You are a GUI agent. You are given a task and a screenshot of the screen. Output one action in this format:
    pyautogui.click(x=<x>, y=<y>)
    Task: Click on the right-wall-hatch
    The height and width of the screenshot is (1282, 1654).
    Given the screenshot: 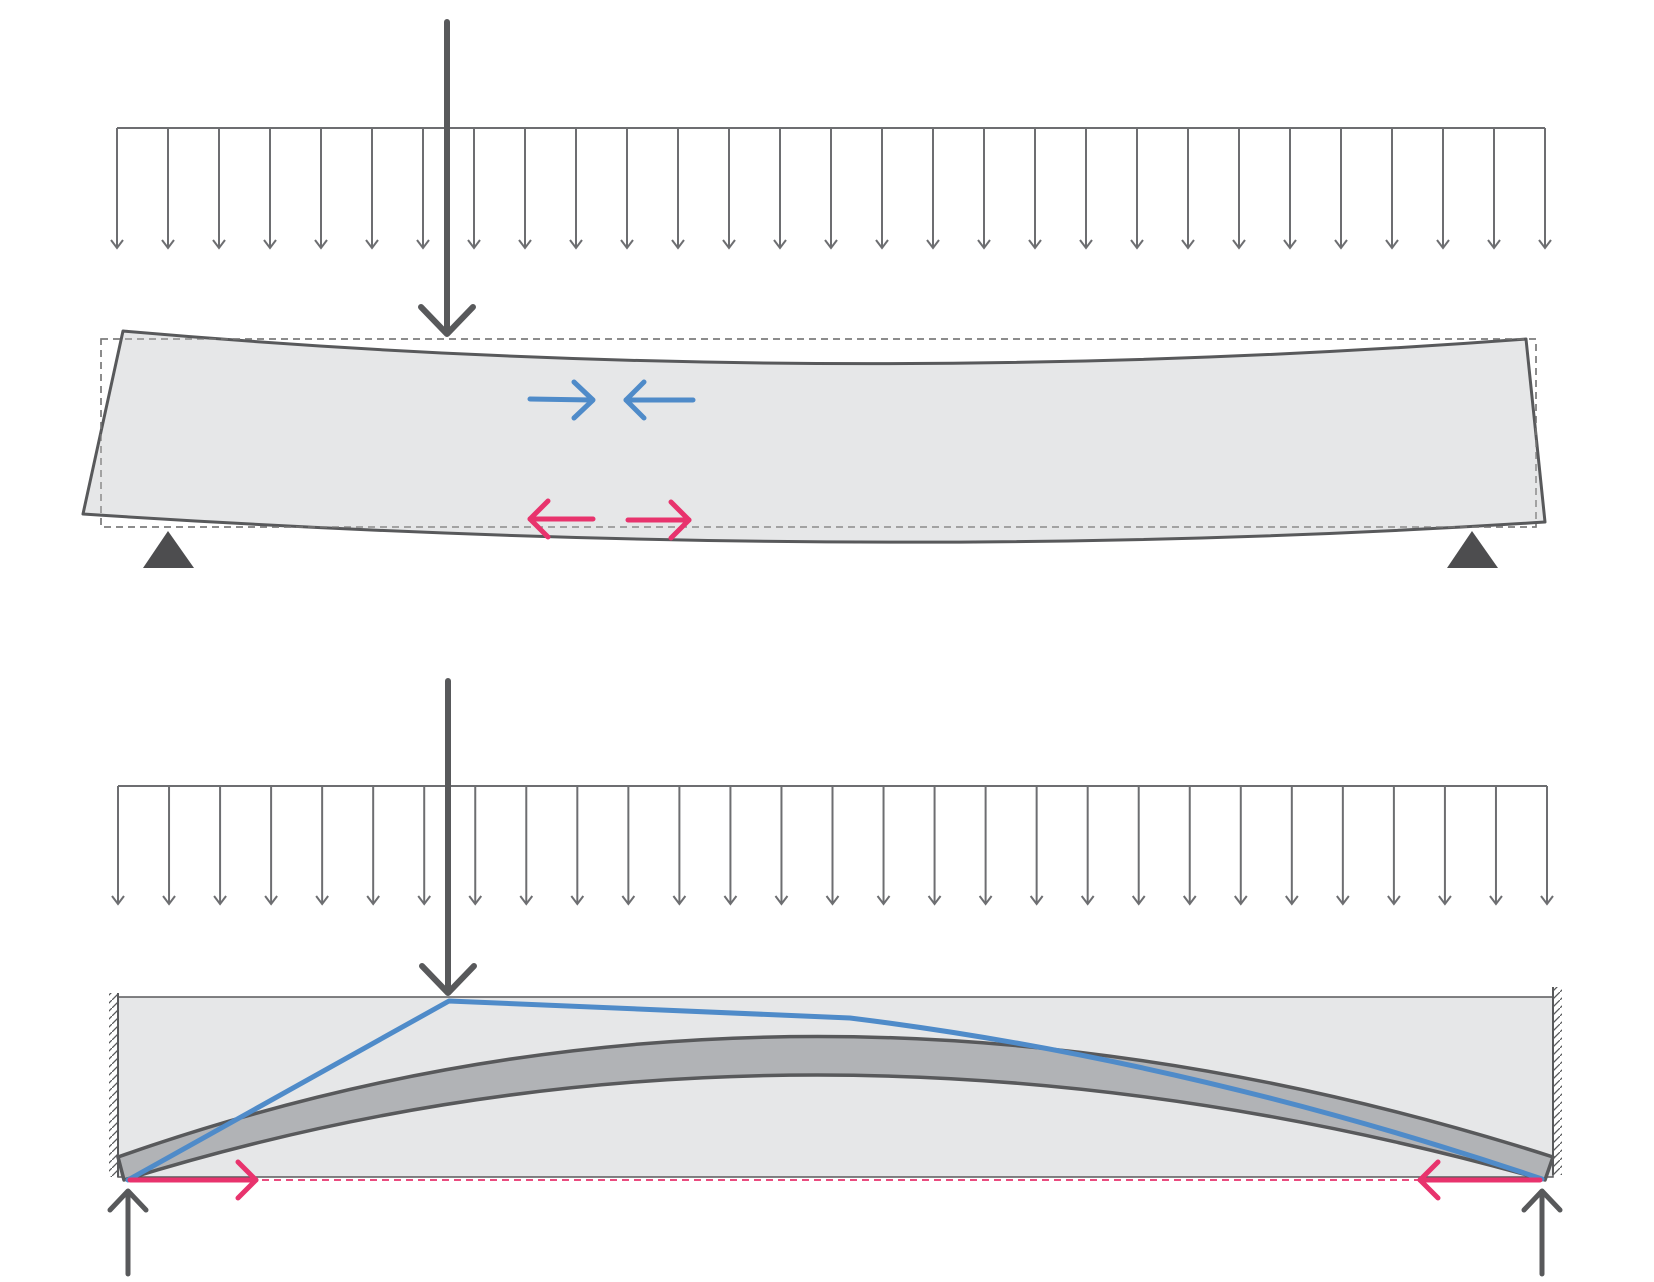 What is the action you would take?
    pyautogui.click(x=1557, y=1081)
    